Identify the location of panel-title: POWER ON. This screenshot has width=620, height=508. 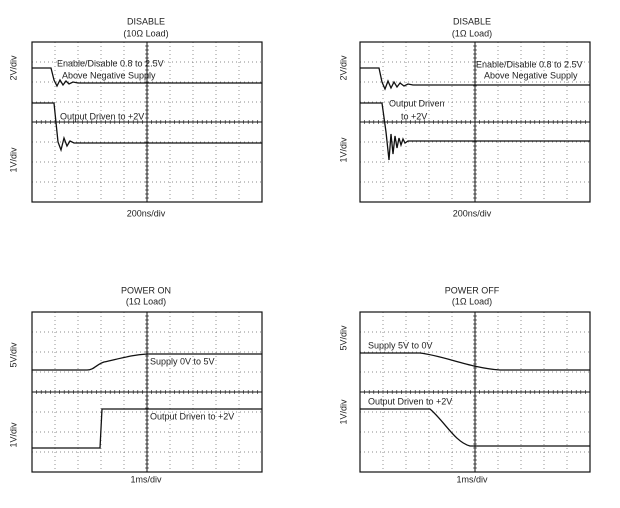
(146, 290).